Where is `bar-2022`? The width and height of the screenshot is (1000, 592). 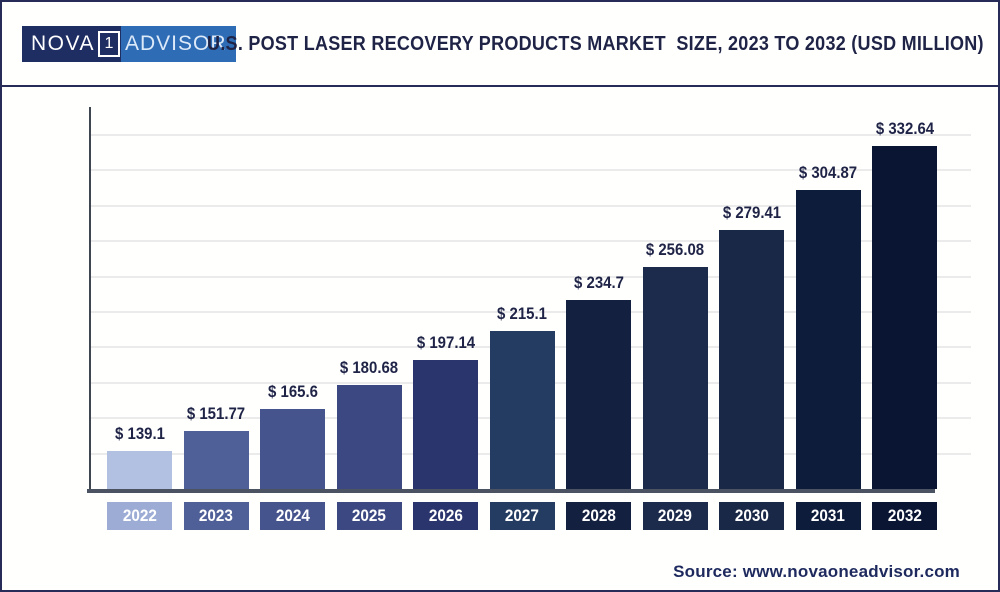 bar-2022 is located at coordinates (139, 470).